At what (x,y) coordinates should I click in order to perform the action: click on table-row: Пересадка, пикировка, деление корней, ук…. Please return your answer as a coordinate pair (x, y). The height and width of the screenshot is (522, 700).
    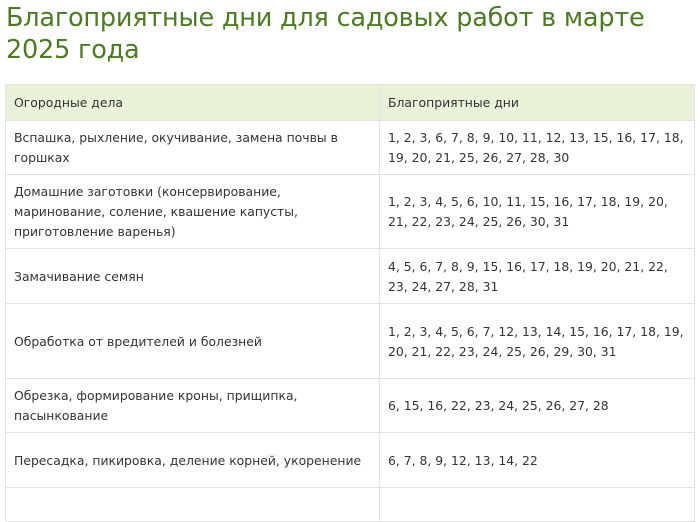
    Looking at the image, I should click on (350, 460).